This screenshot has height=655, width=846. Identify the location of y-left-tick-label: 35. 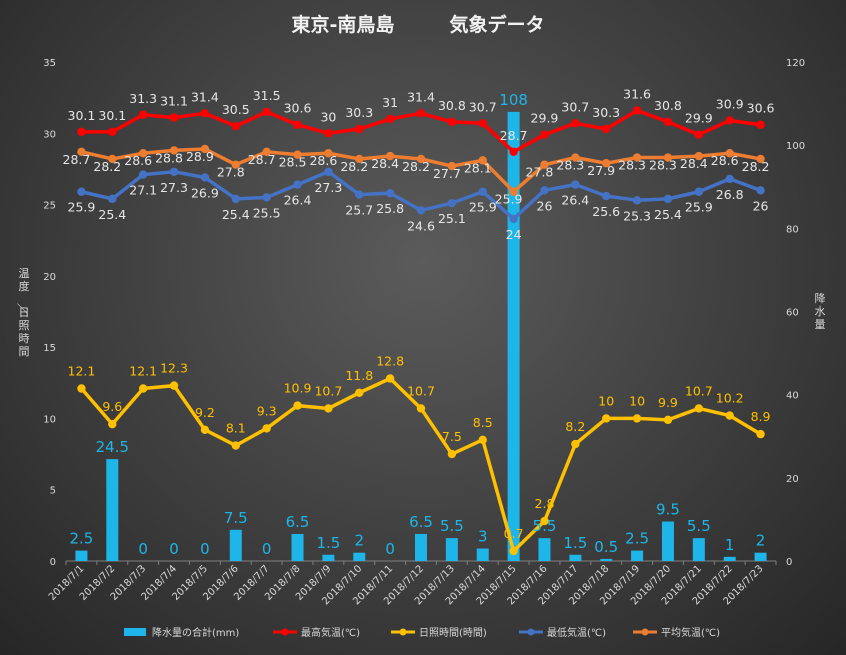
(49, 63).